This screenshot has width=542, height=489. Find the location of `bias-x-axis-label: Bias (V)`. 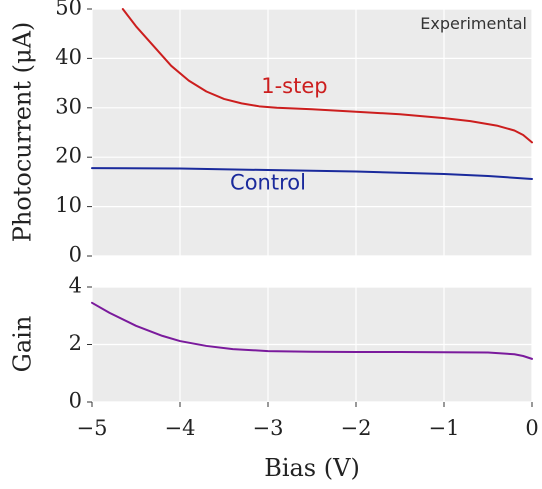

bias-x-axis-label: Bias (V) is located at coordinates (312, 468).